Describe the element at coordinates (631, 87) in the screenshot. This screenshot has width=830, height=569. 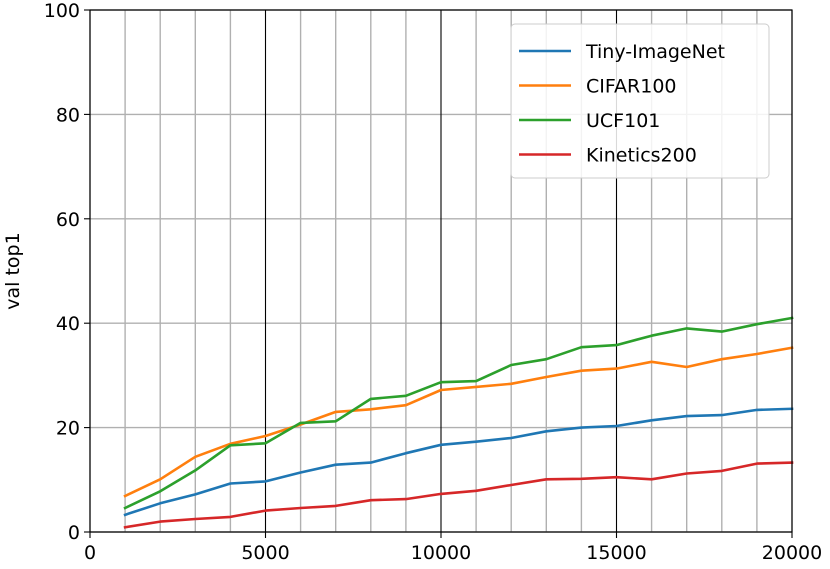
I see `legend-label: CIFAR100` at that location.